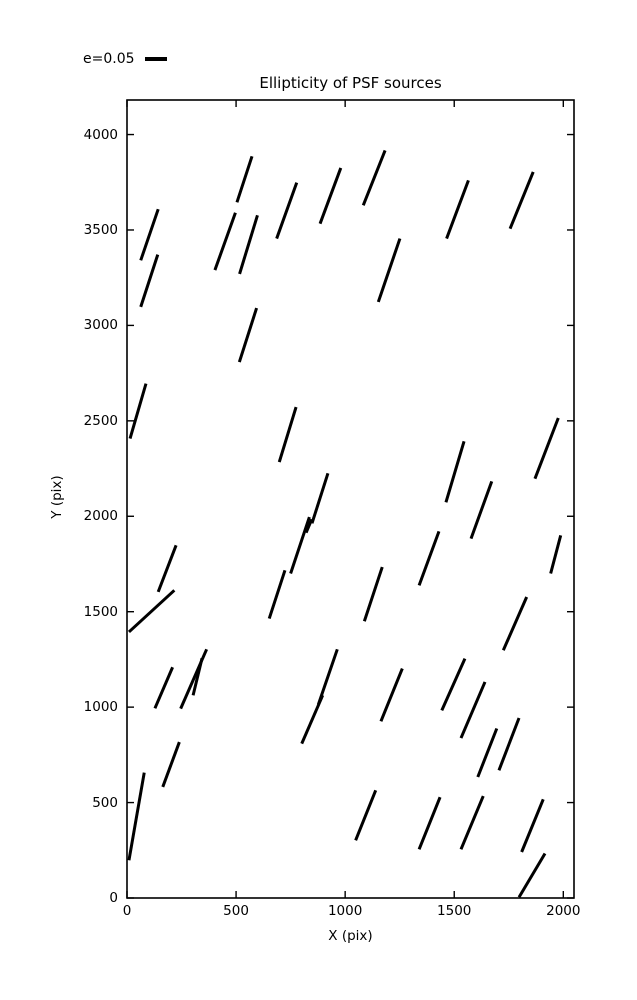  What do you see at coordinates (350, 83) in the screenshot?
I see `chart-title: Ellipticity of PSF sources` at bounding box center [350, 83].